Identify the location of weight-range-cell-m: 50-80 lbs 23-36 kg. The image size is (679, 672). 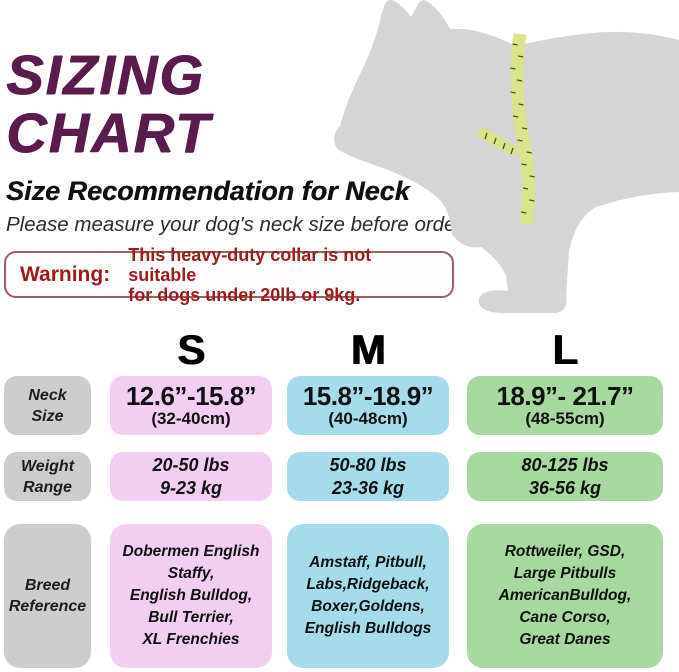
(368, 476).